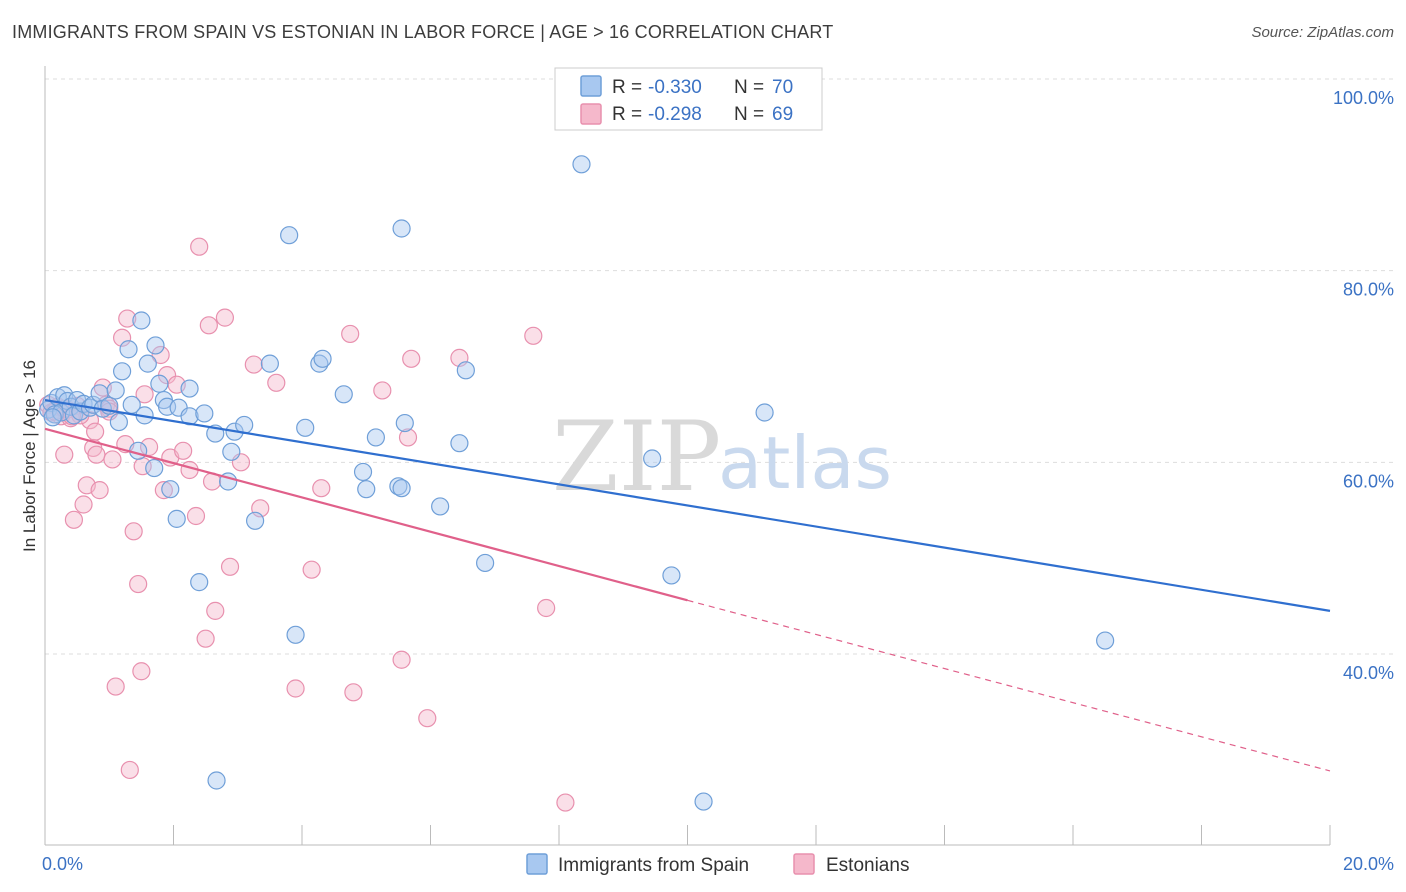  What do you see at coordinates (1368, 864) in the screenshot?
I see `x-tick-label-1: 20.0%` at bounding box center [1368, 864].